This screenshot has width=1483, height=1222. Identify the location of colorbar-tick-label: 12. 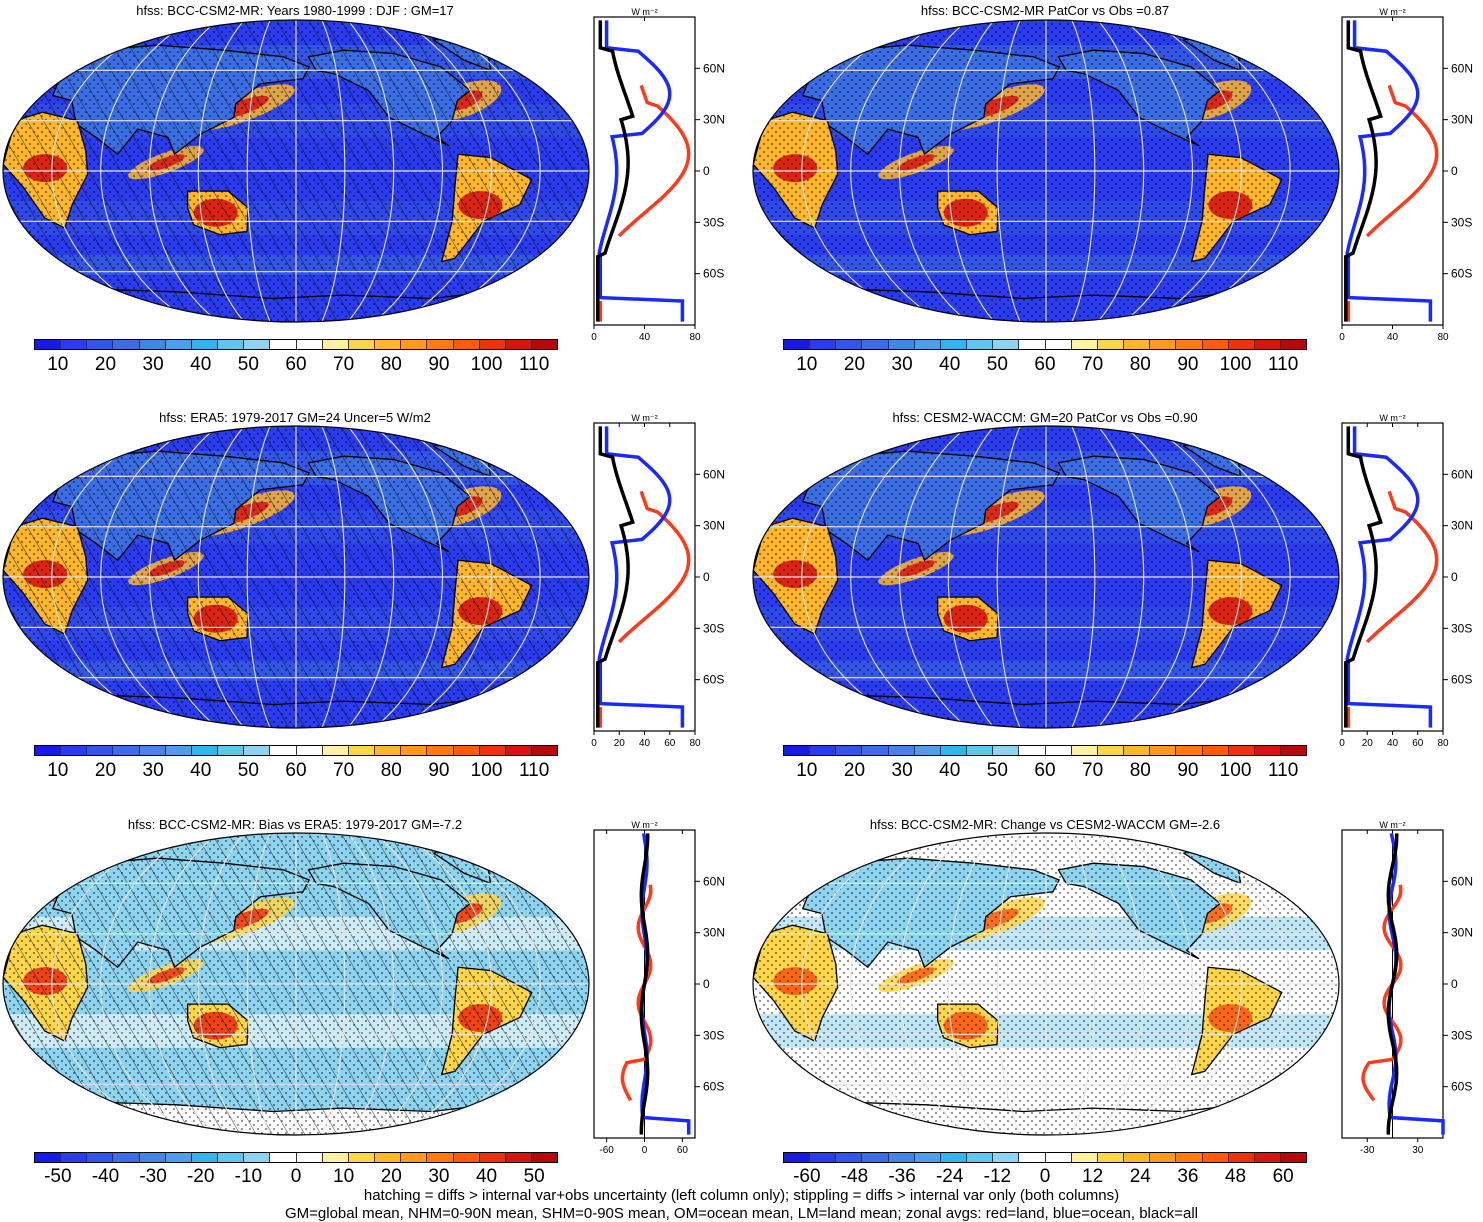
(1093, 1176).